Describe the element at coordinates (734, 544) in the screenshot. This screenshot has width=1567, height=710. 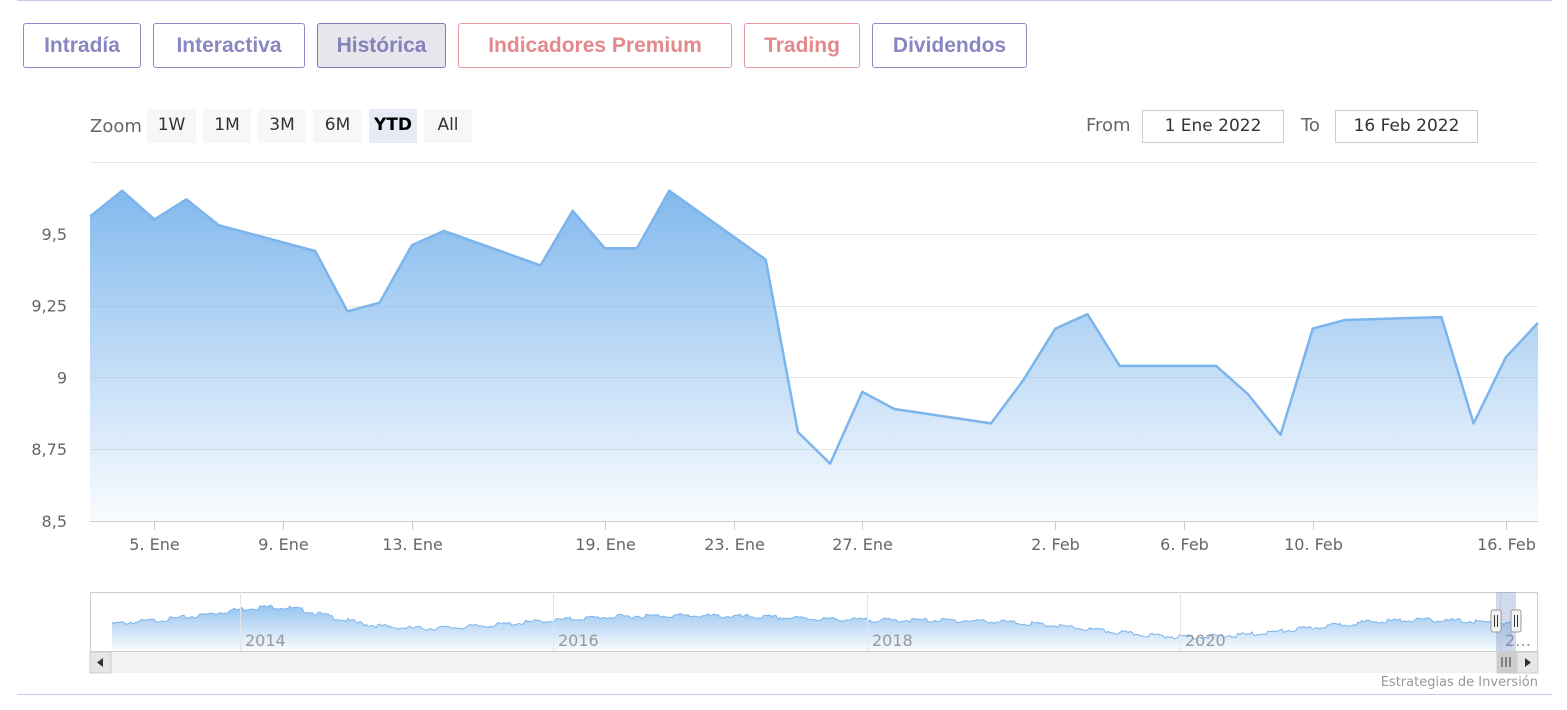
I see `x-tick-label: 23. Ene` at that location.